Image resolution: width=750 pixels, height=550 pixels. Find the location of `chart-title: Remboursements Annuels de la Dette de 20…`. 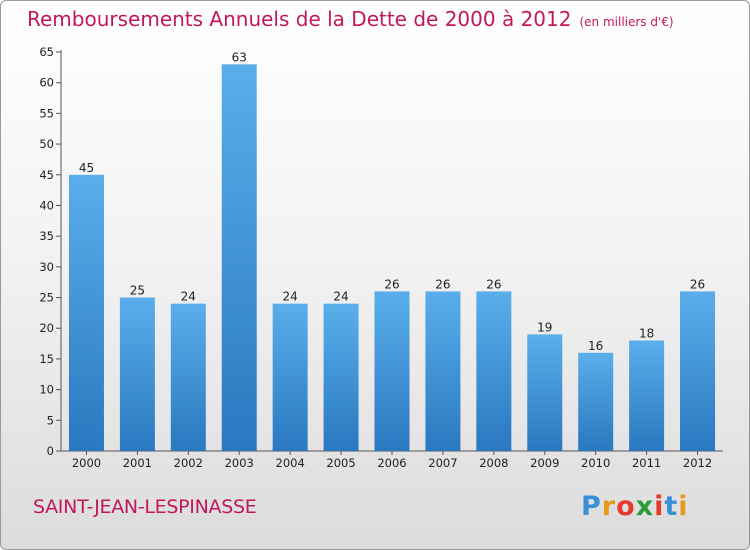

chart-title: Remboursements Annuels de la Dette de 20… is located at coordinates (350, 19).